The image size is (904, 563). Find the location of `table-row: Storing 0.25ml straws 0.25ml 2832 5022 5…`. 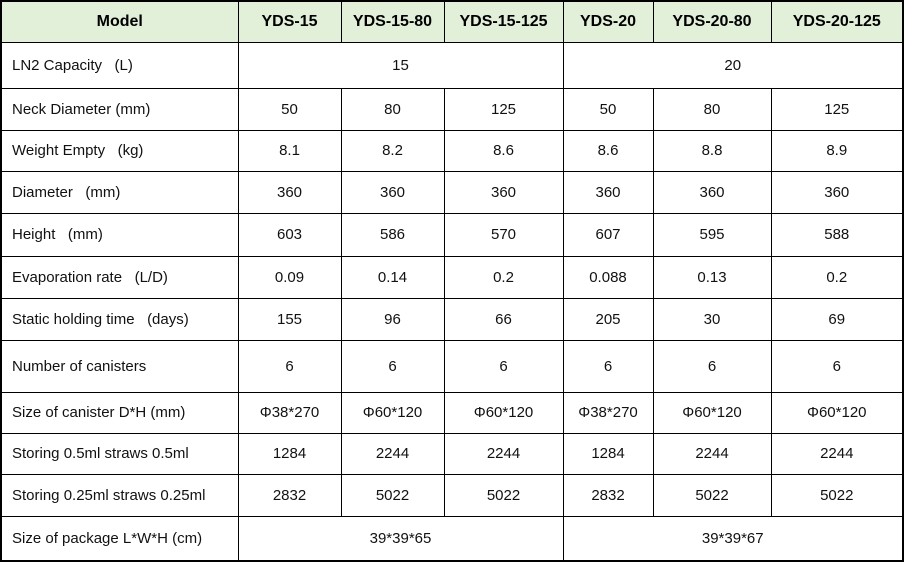

table-row: Storing 0.25ml straws 0.25ml 2832 5022 5… is located at coordinates (452, 495).